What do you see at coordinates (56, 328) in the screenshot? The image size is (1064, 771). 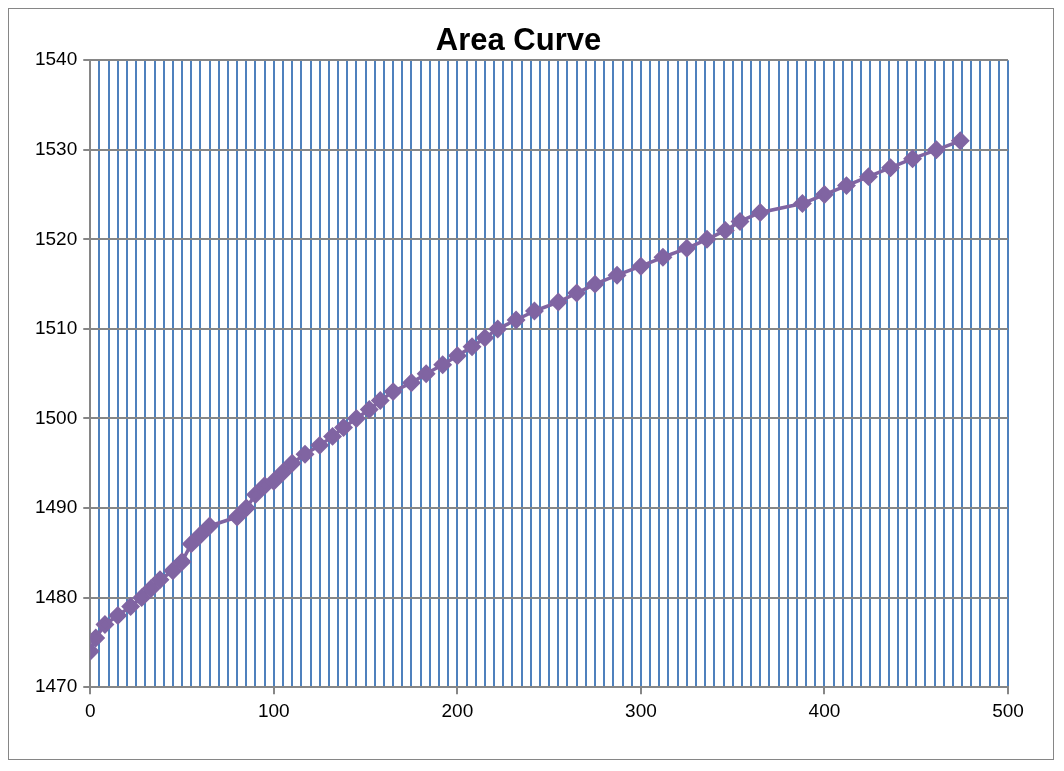 I see `y-tick-label: 1510` at bounding box center [56, 328].